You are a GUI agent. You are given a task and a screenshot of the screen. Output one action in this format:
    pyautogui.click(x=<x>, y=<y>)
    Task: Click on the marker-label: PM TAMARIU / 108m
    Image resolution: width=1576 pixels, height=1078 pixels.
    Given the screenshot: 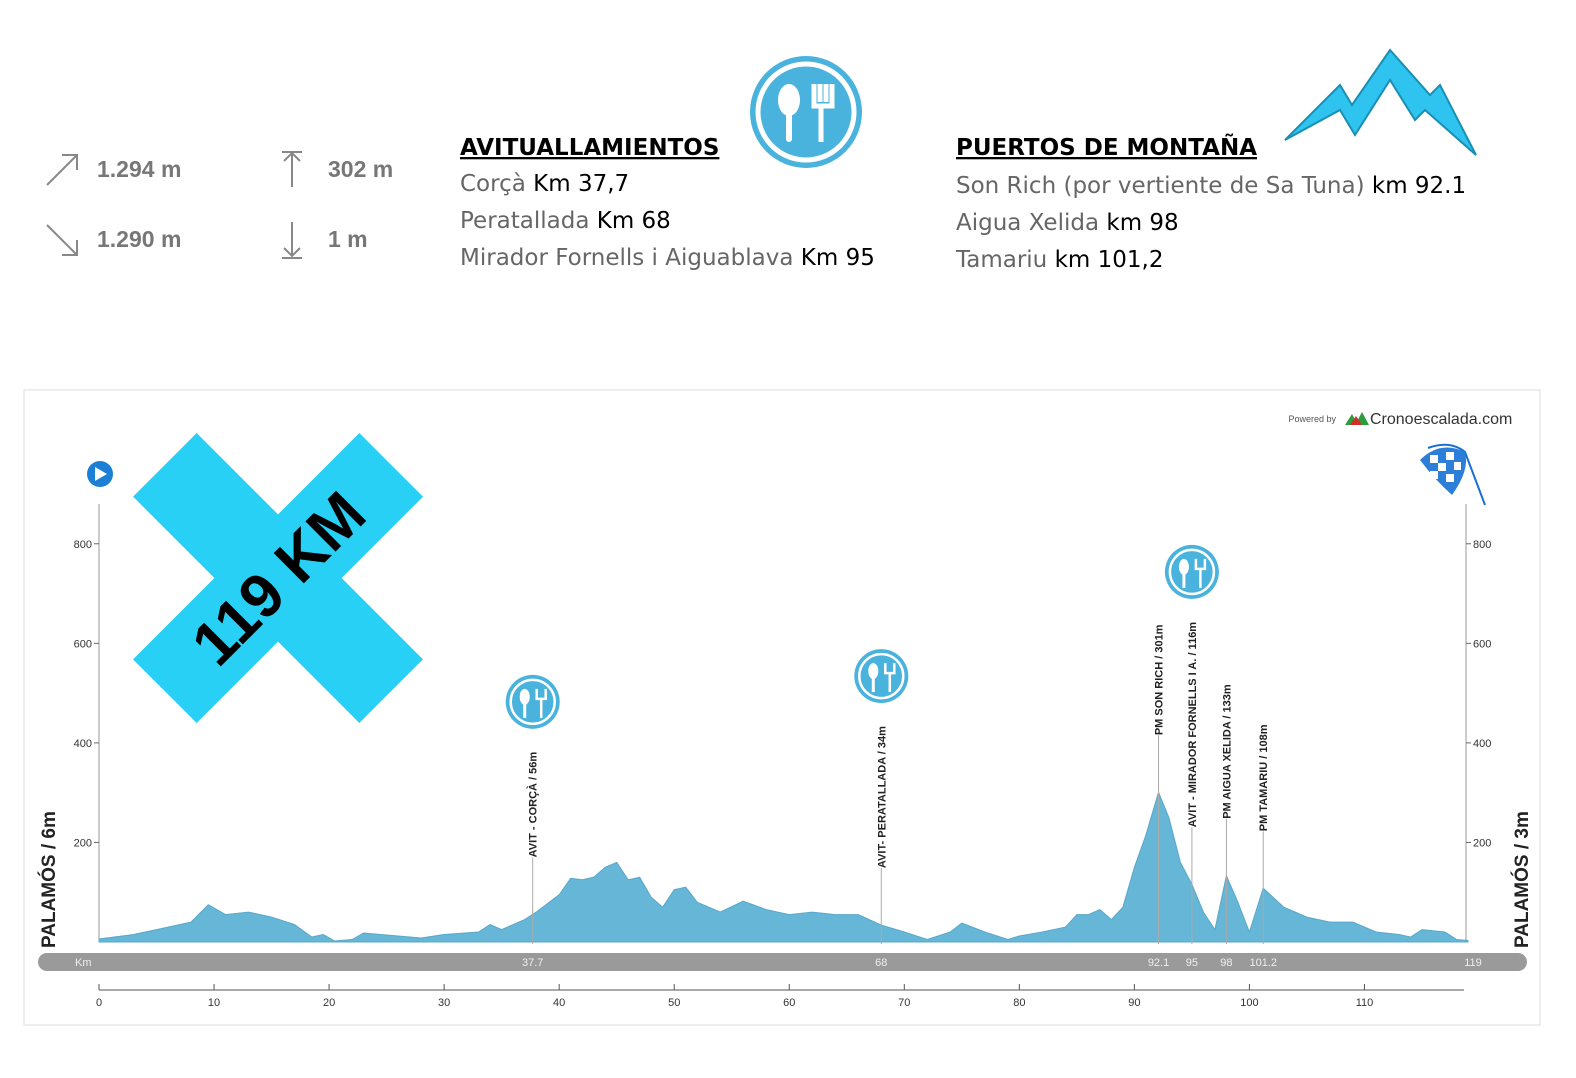 What is the action you would take?
    pyautogui.click(x=1264, y=777)
    